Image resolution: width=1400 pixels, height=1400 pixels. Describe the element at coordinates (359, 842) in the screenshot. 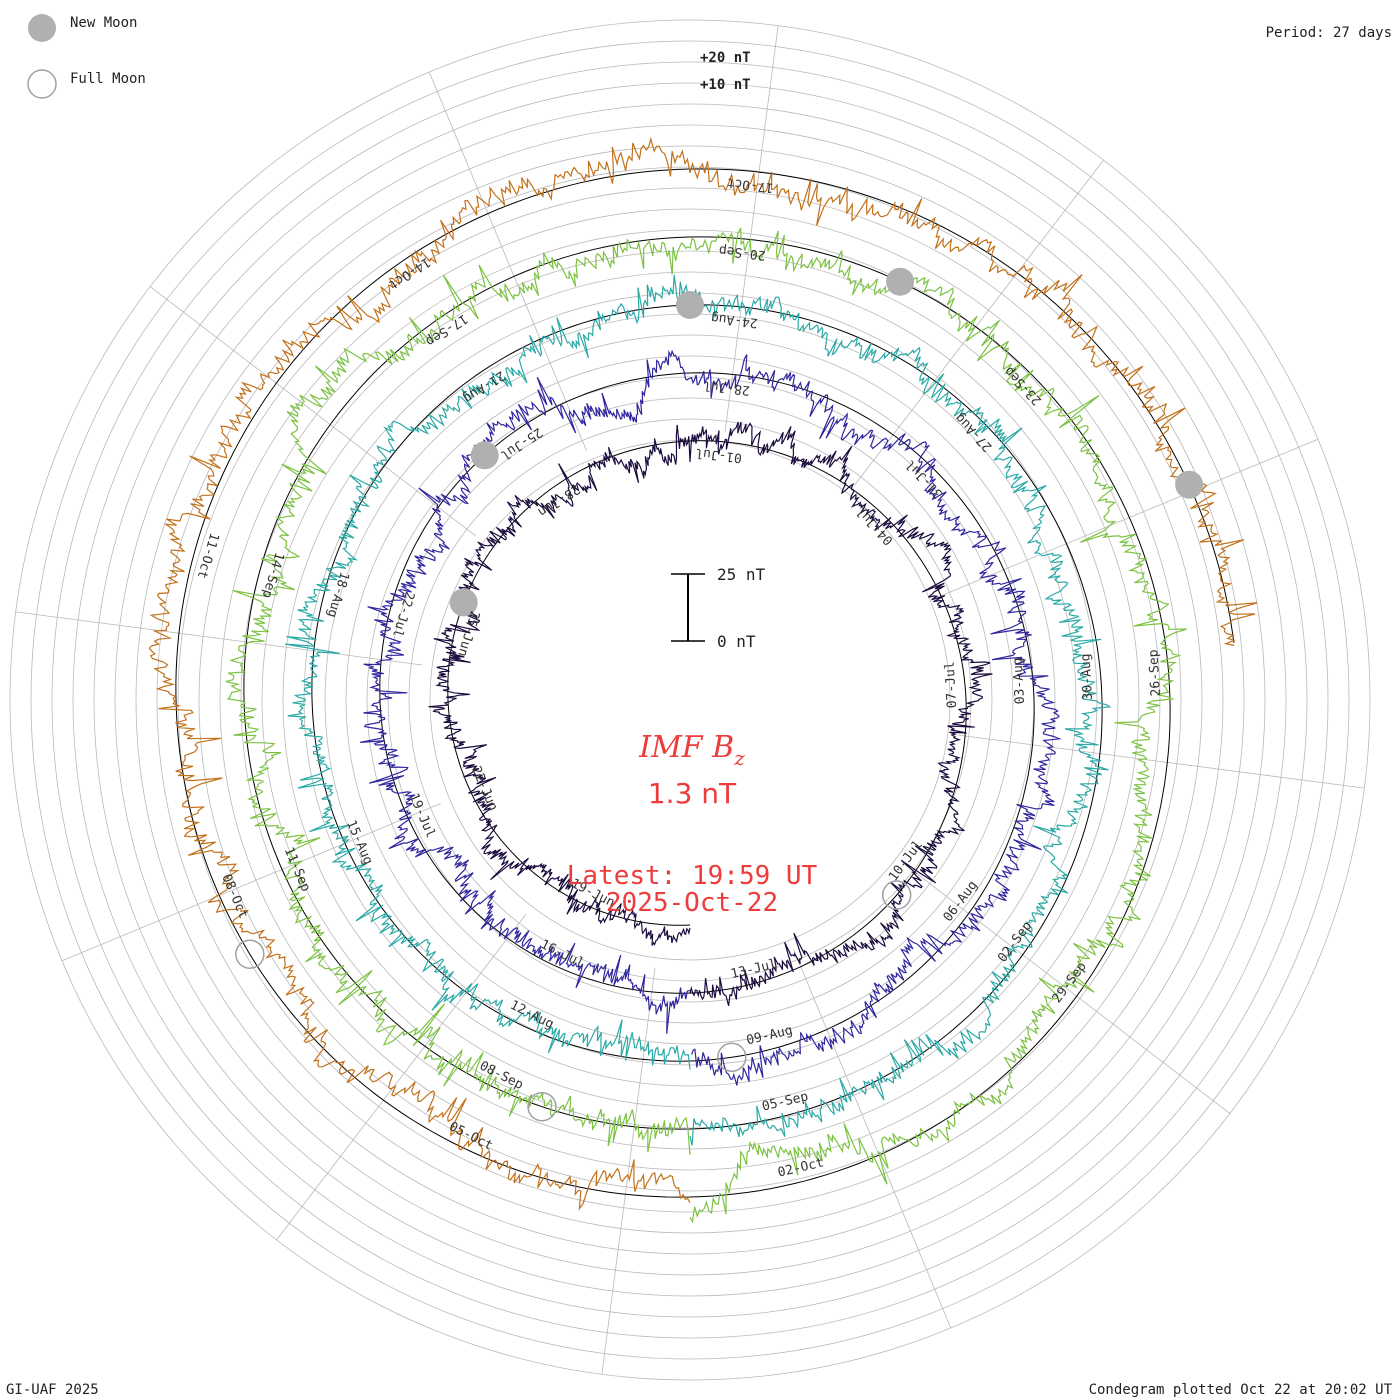

I see `date-label: 15-Aug` at that location.